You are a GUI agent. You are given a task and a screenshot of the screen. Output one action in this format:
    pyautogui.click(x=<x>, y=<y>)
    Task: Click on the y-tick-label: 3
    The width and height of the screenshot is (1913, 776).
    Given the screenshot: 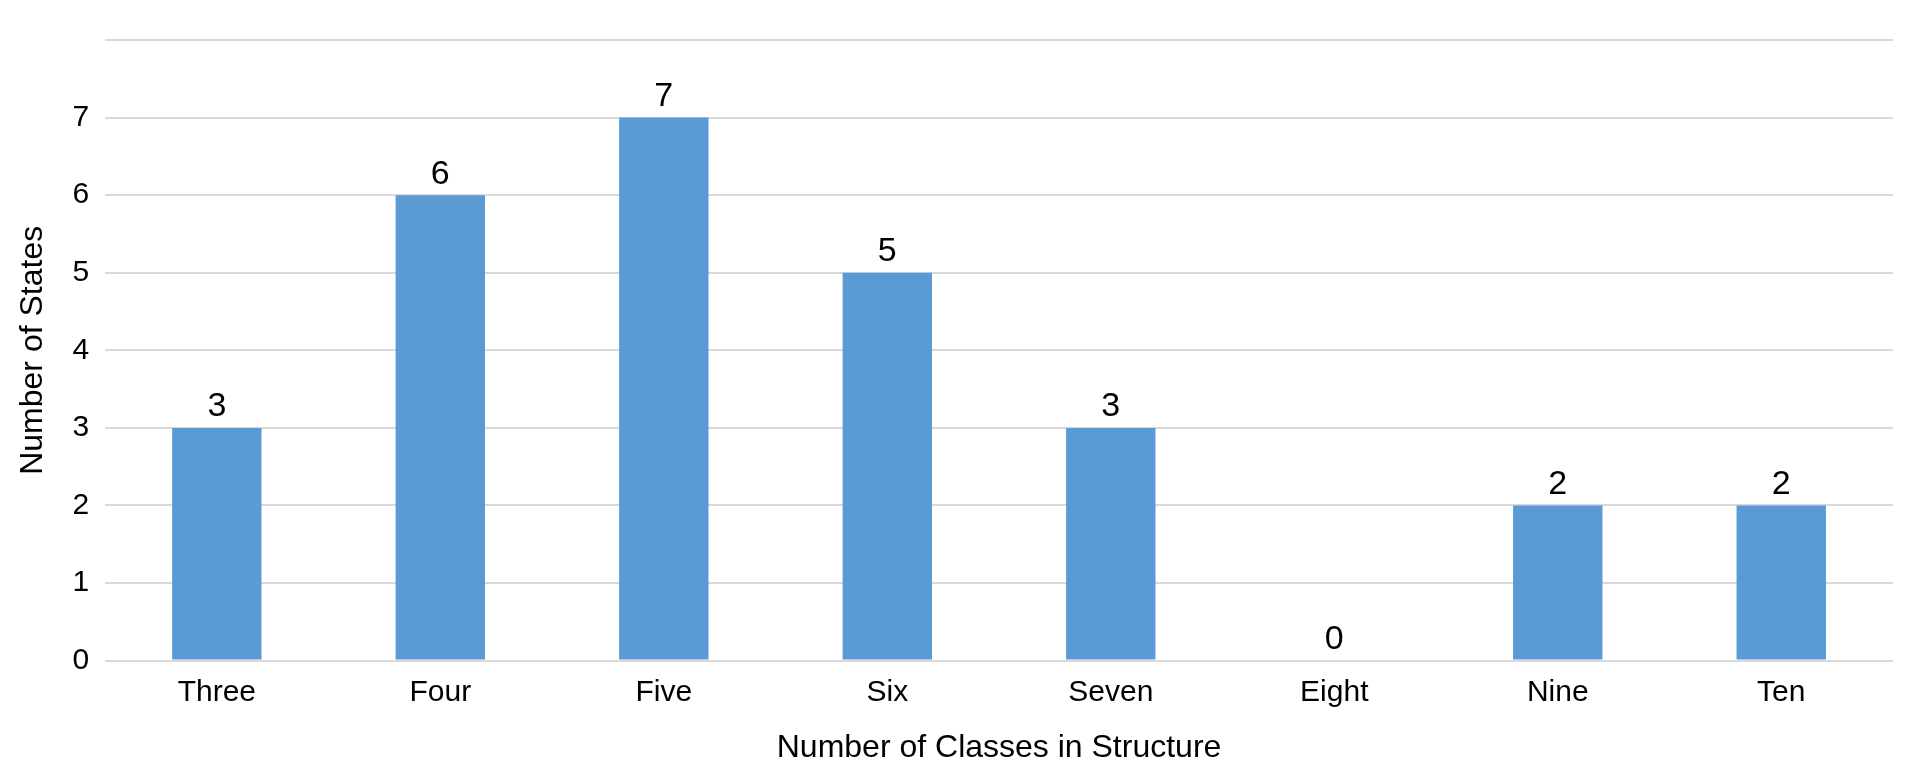 What is the action you would take?
    pyautogui.click(x=81, y=426)
    